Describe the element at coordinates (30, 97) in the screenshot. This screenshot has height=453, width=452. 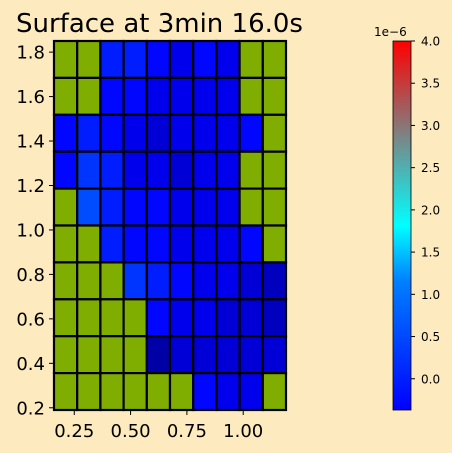
I see `y-tick-label: 1.6` at that location.